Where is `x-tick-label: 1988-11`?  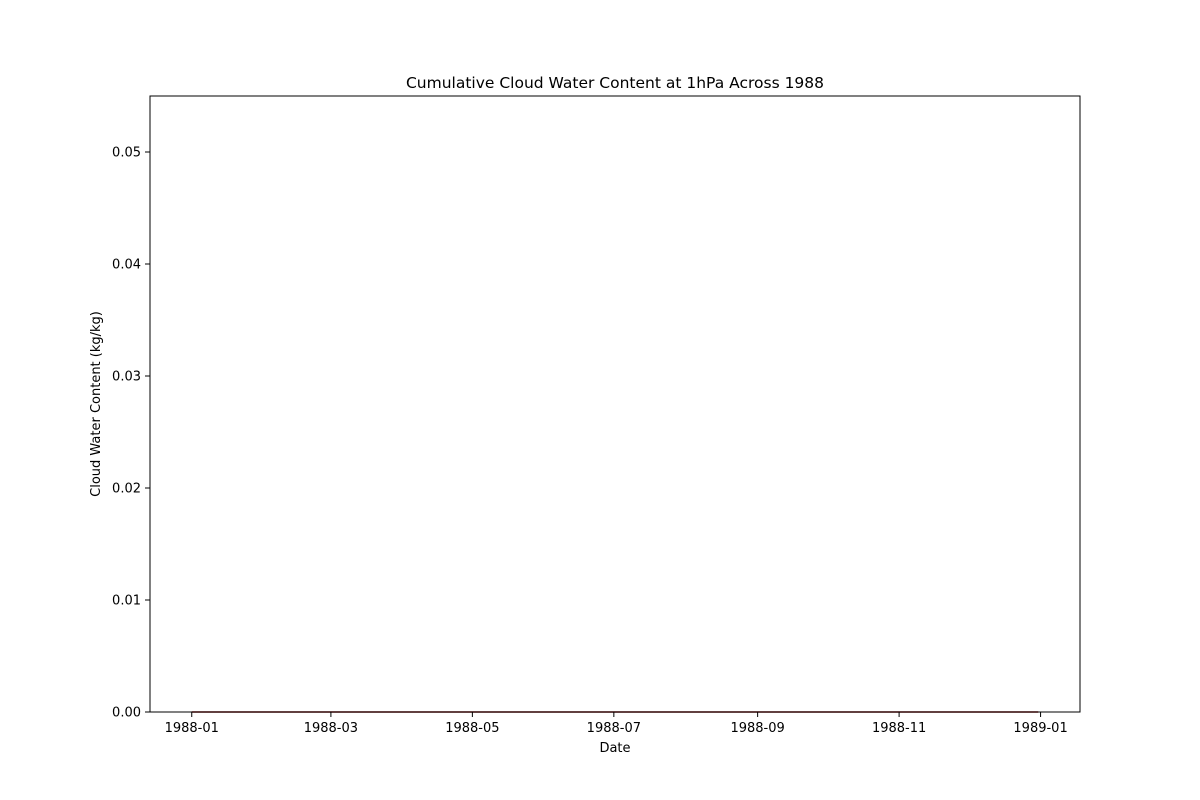 x-tick-label: 1988-11 is located at coordinates (899, 728).